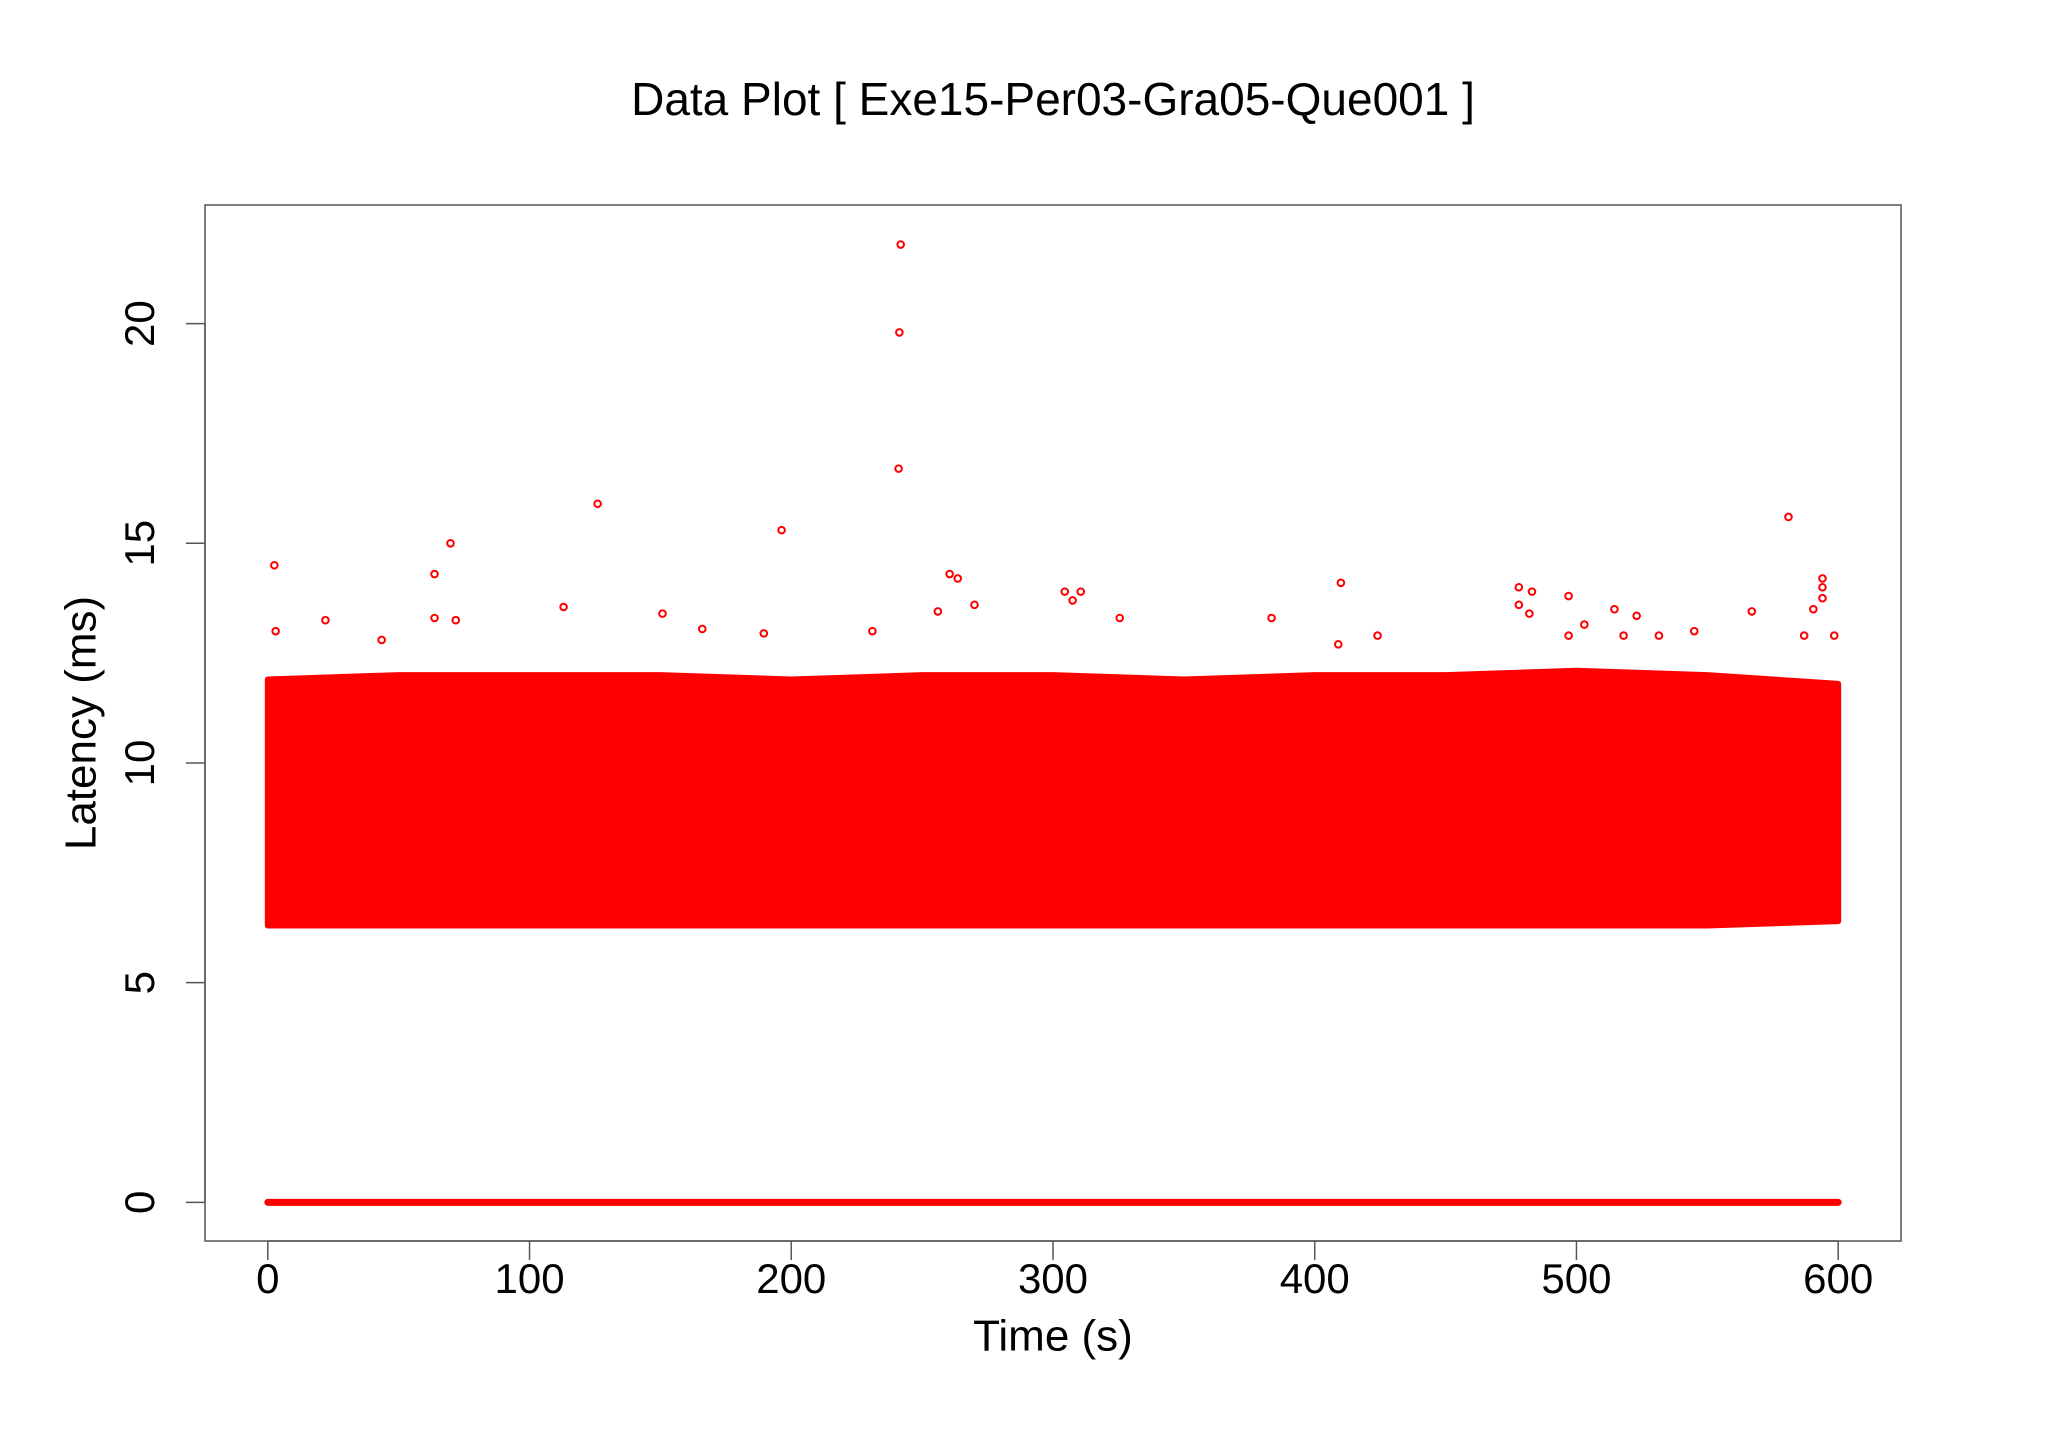  What do you see at coordinates (1838, 1278) in the screenshot?
I see `x-tick-label: 600` at bounding box center [1838, 1278].